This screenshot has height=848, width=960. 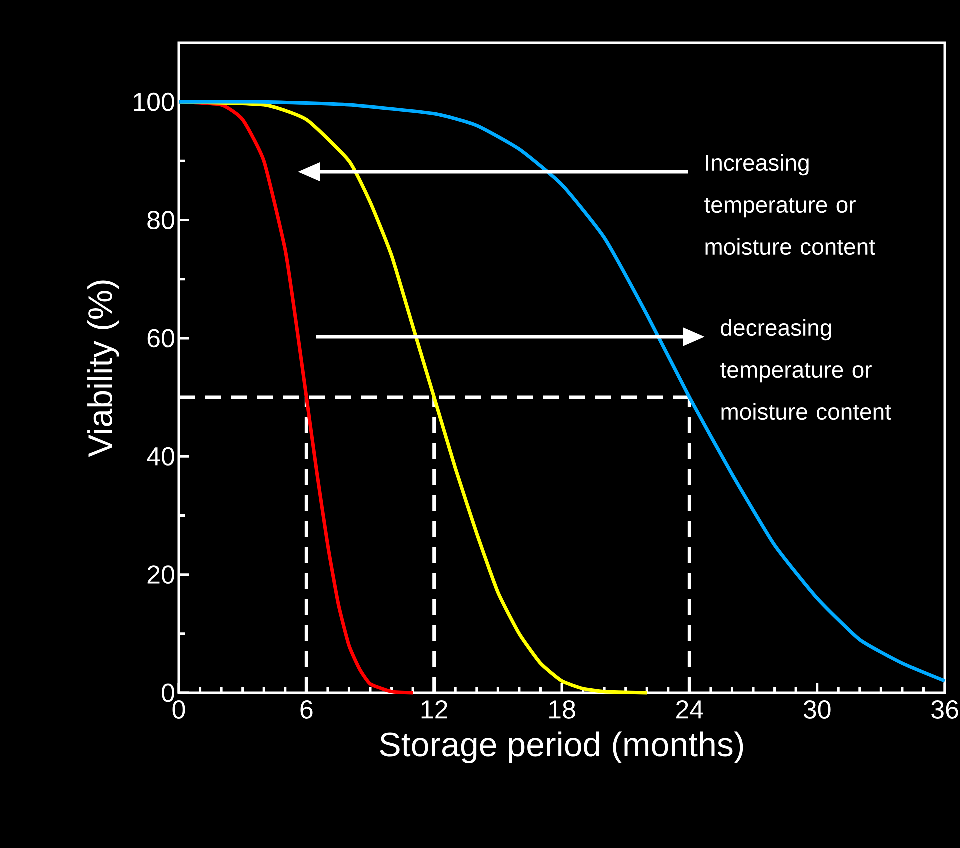 What do you see at coordinates (161, 338) in the screenshot?
I see `y-tick-label: 60` at bounding box center [161, 338].